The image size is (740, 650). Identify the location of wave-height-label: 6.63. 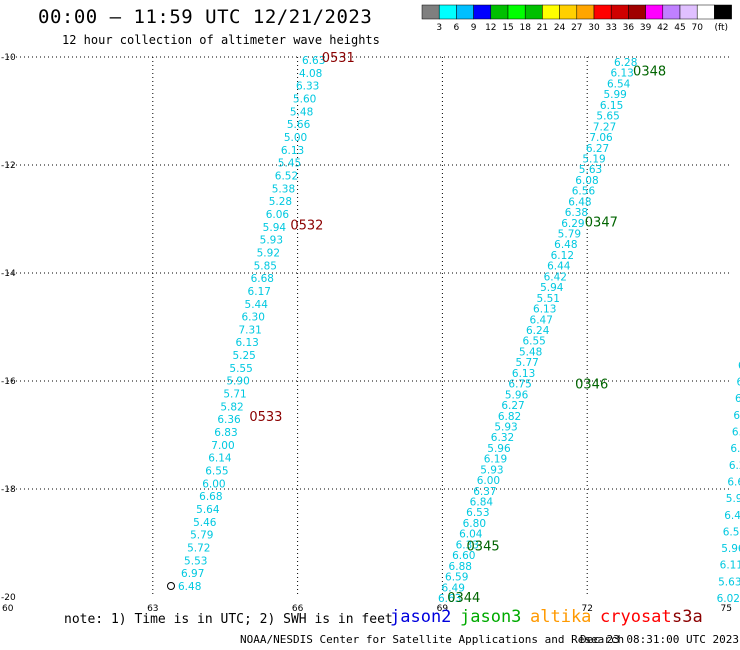
(449, 599).